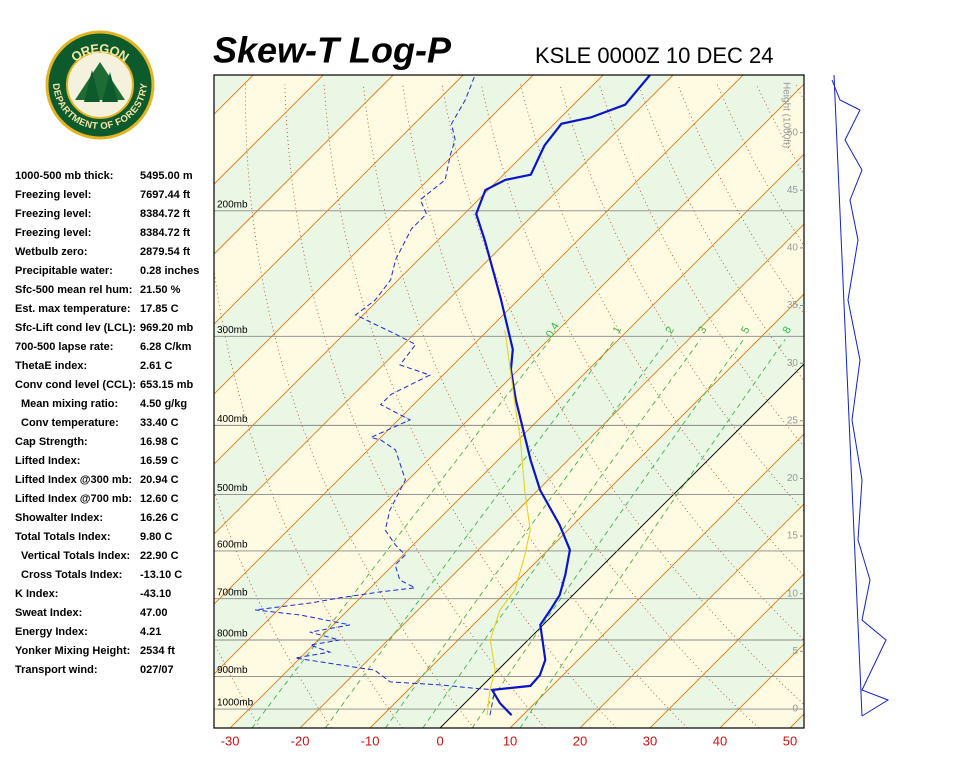  Describe the element at coordinates (64, 176) in the screenshot. I see `stat-label: 1000-500 mb thick:` at that location.